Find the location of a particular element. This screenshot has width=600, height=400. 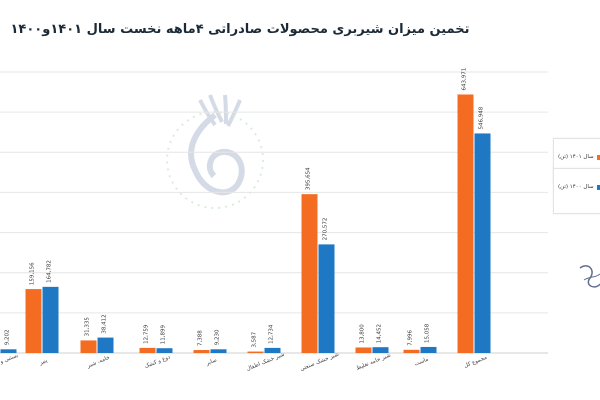

x-tick-label-6: شیر خشک صنعتی is located at coordinates (319, 361).